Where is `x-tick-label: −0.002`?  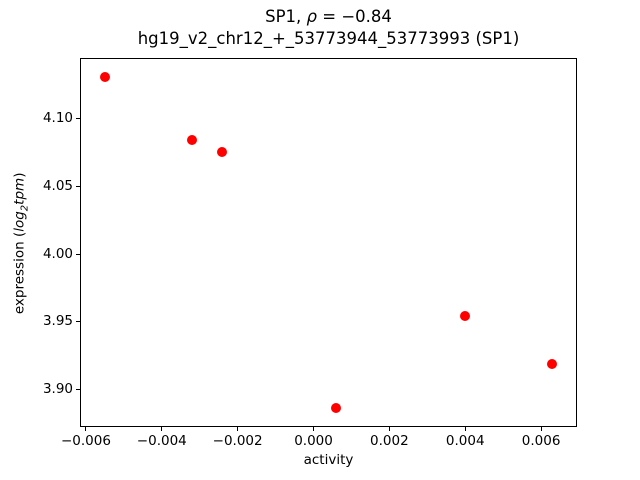
x-tick-label: −0.002 is located at coordinates (237, 441).